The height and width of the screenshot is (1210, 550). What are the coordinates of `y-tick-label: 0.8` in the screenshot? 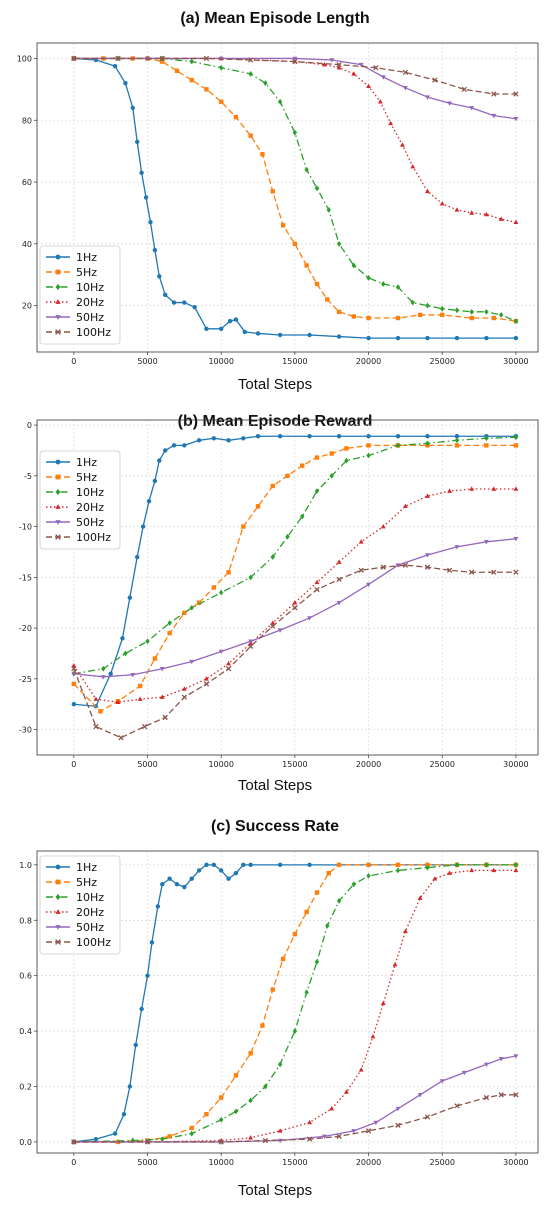 It's located at (25, 920).